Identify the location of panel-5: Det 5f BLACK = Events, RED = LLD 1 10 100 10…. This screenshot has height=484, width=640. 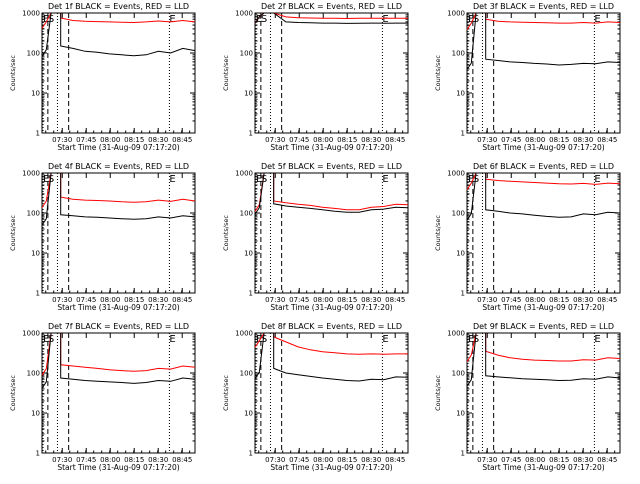
(315, 237).